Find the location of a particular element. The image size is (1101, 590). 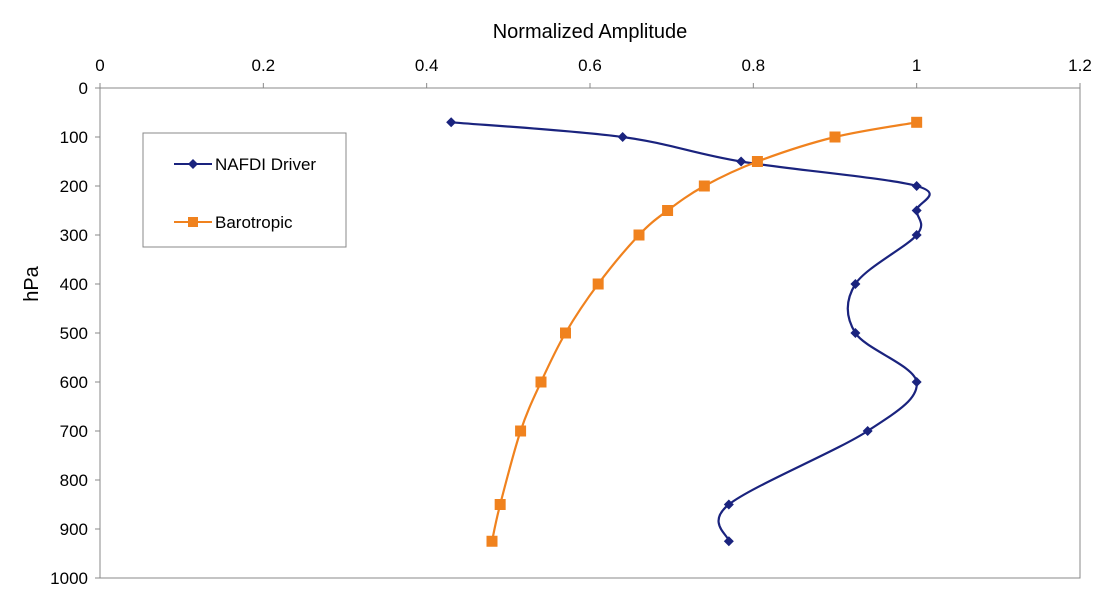

y-tick-label: 500 is located at coordinates (74, 333).